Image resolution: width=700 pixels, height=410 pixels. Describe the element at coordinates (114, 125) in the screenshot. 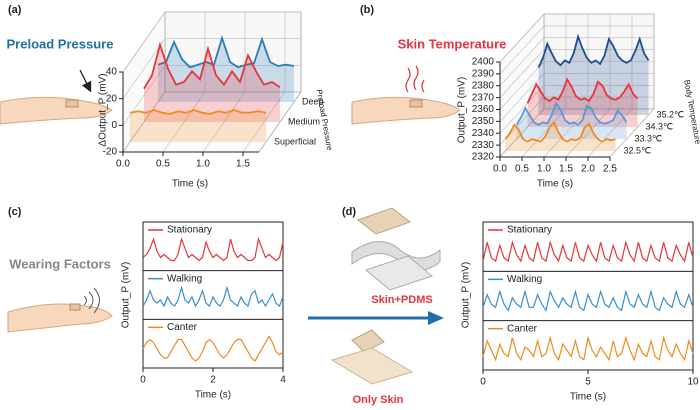

I see `y-tick-label: 0` at that location.